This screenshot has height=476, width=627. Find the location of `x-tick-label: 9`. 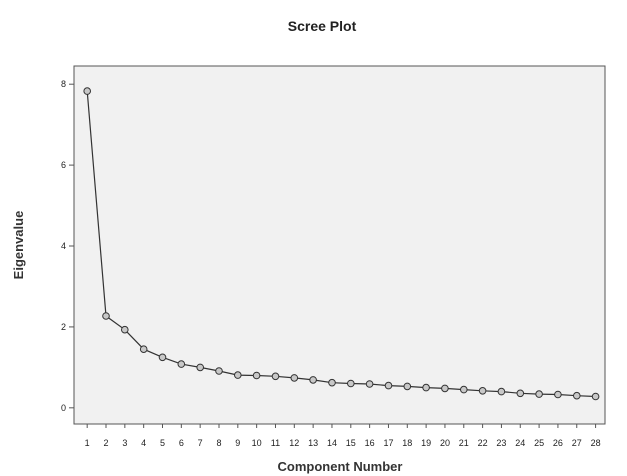

x-tick-label: 9 is located at coordinates (237, 443).